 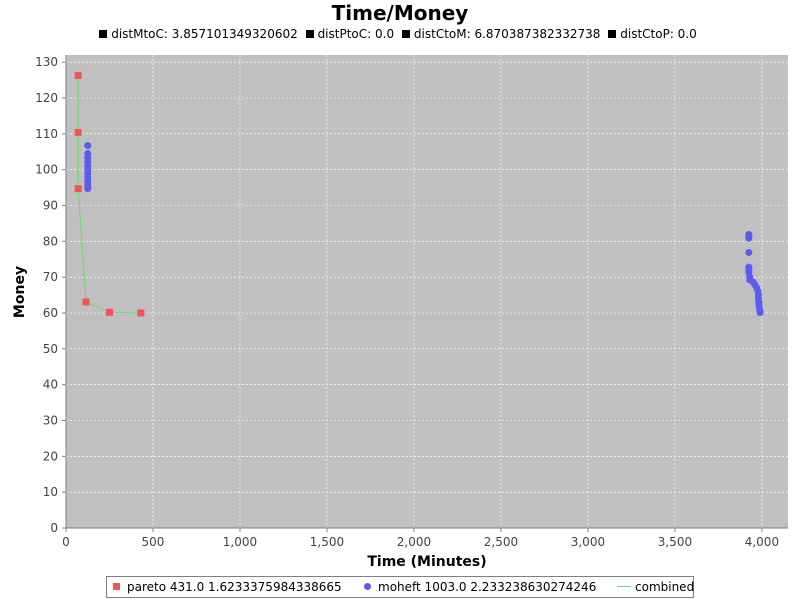 What do you see at coordinates (367, 586) in the screenshot?
I see `circle-marker-icon` at bounding box center [367, 586].